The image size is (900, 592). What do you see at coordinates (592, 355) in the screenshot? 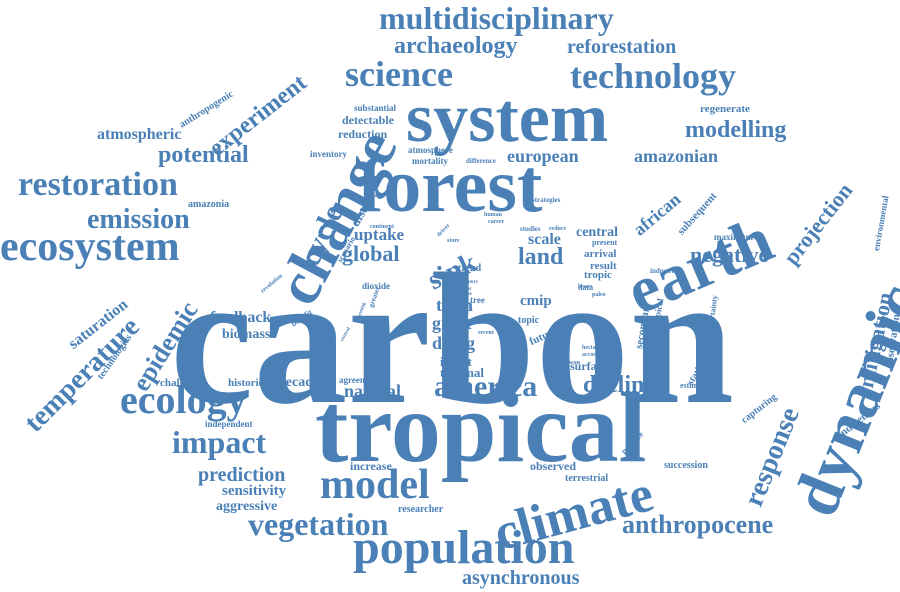
I see `word-account: account` at bounding box center [592, 355].